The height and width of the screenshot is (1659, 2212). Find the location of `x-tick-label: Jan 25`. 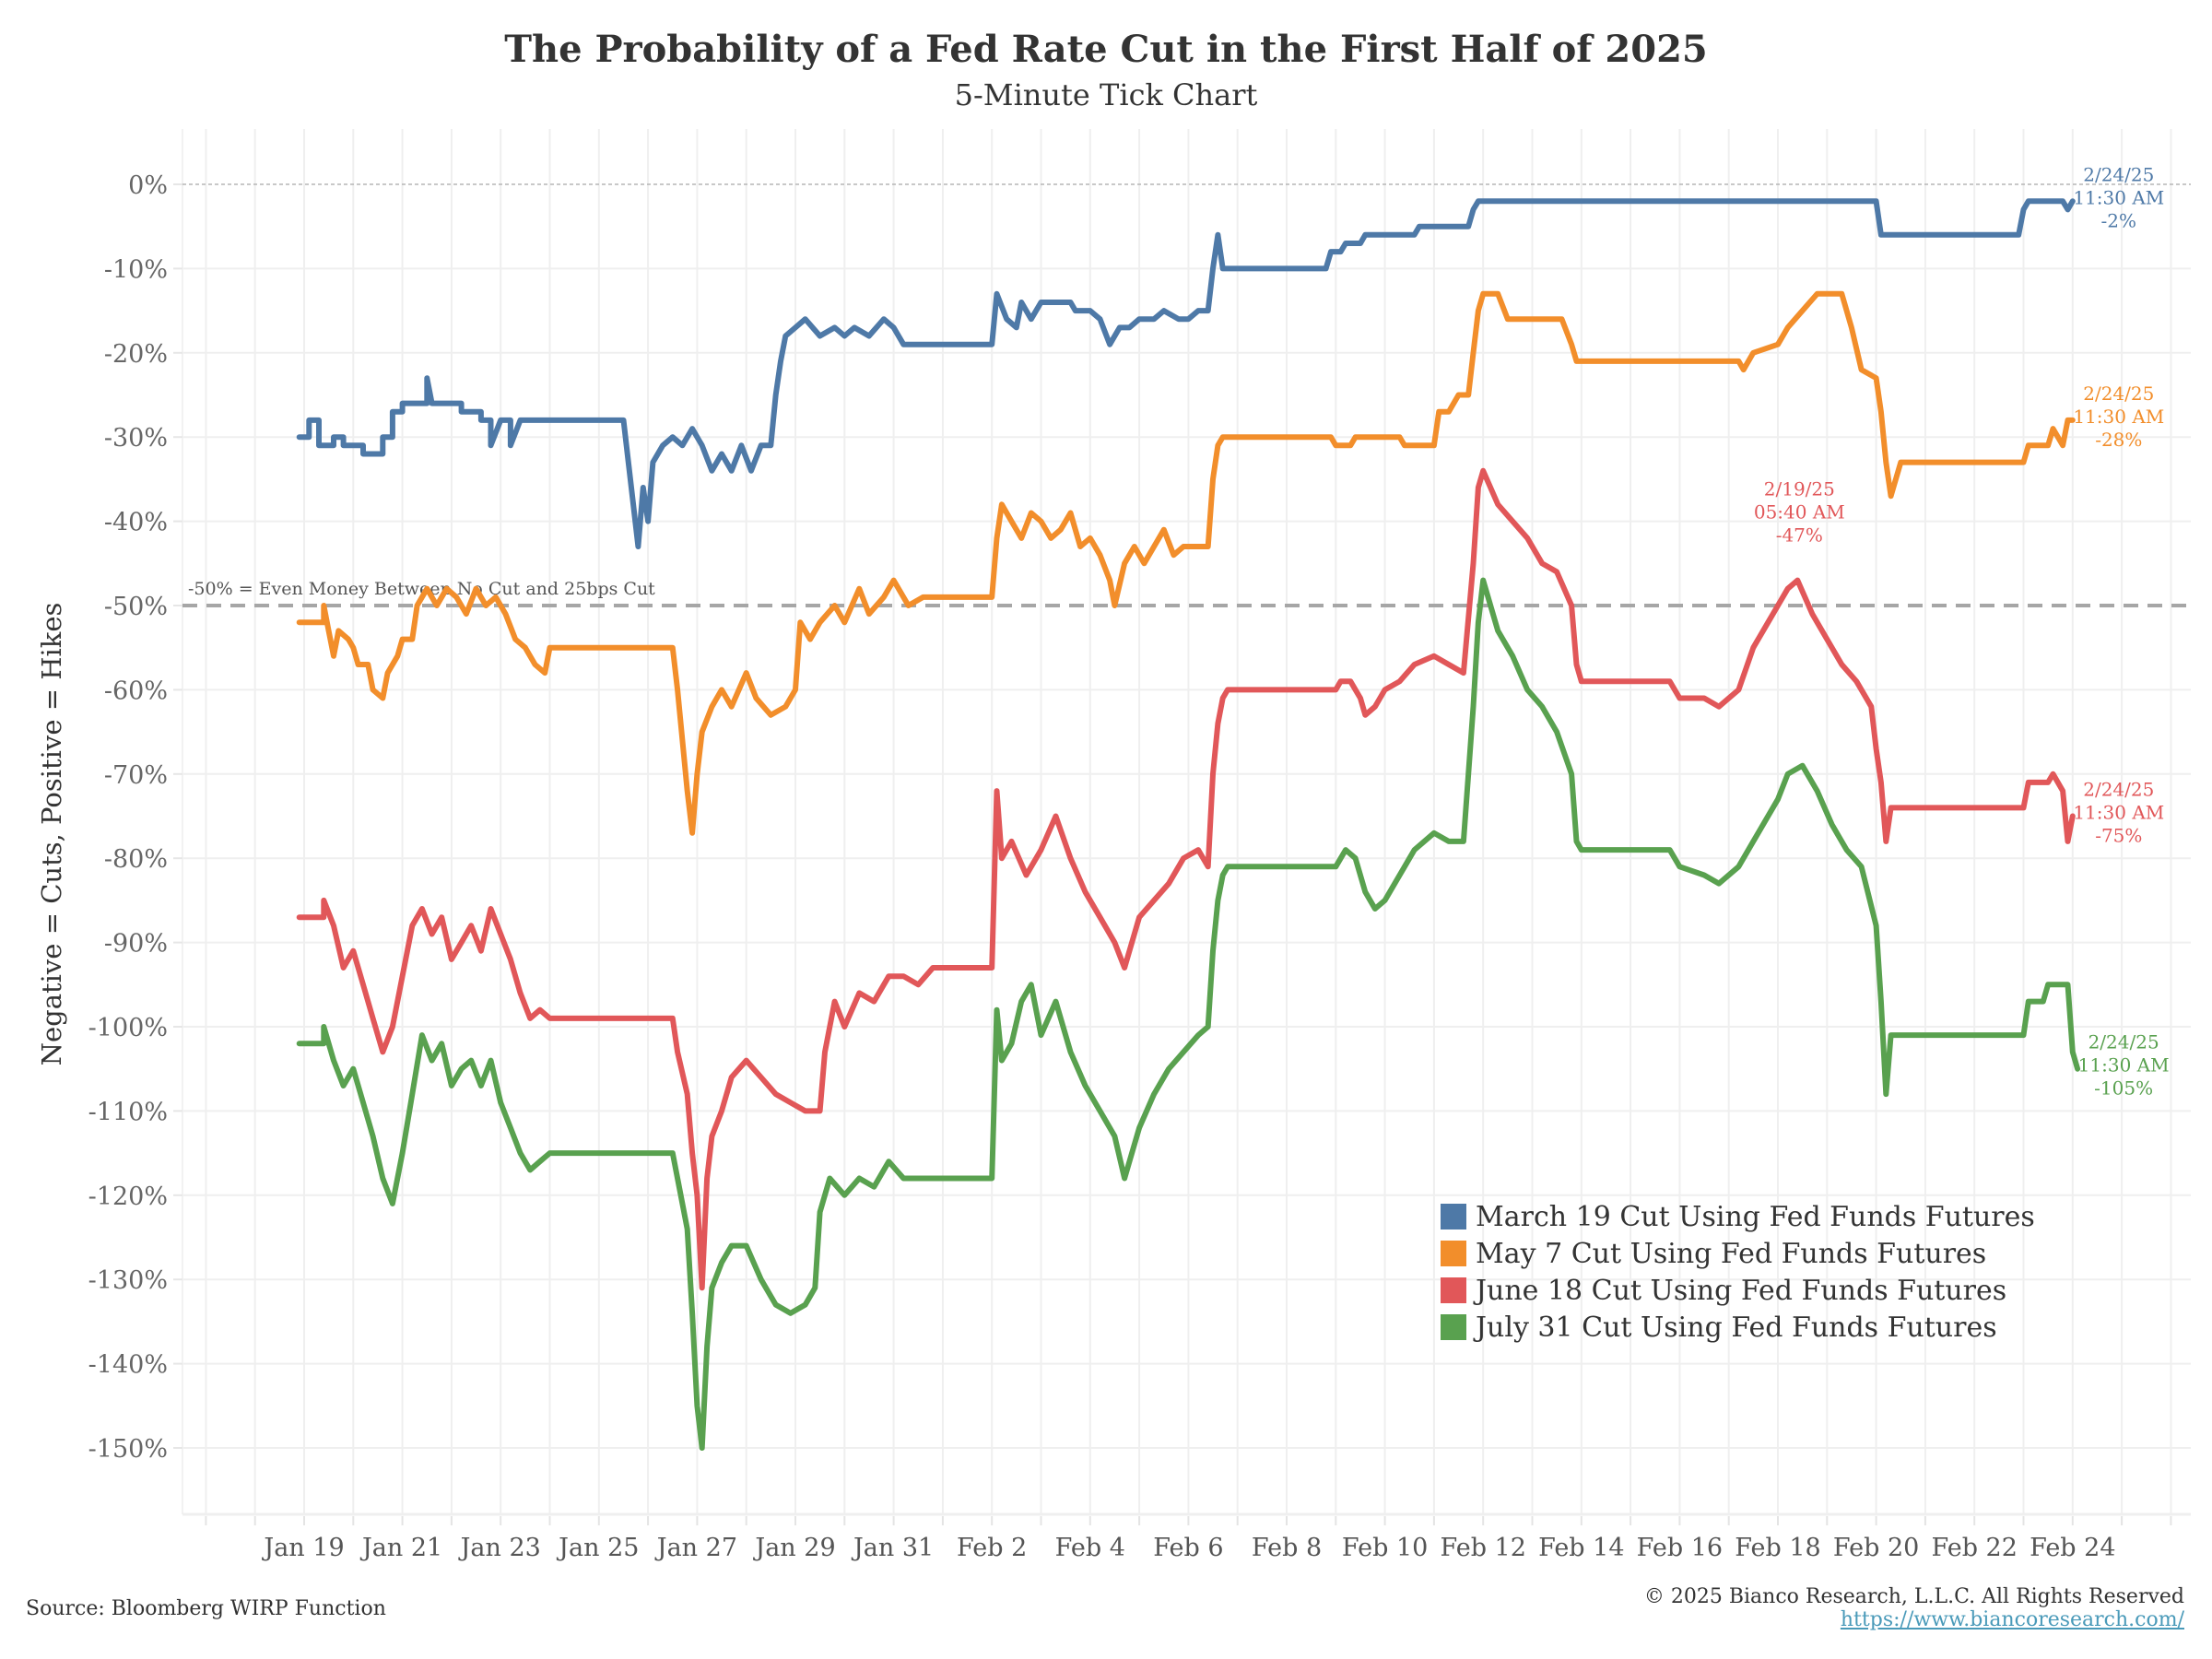

x-tick-label: Jan 25 is located at coordinates (597, 1548).